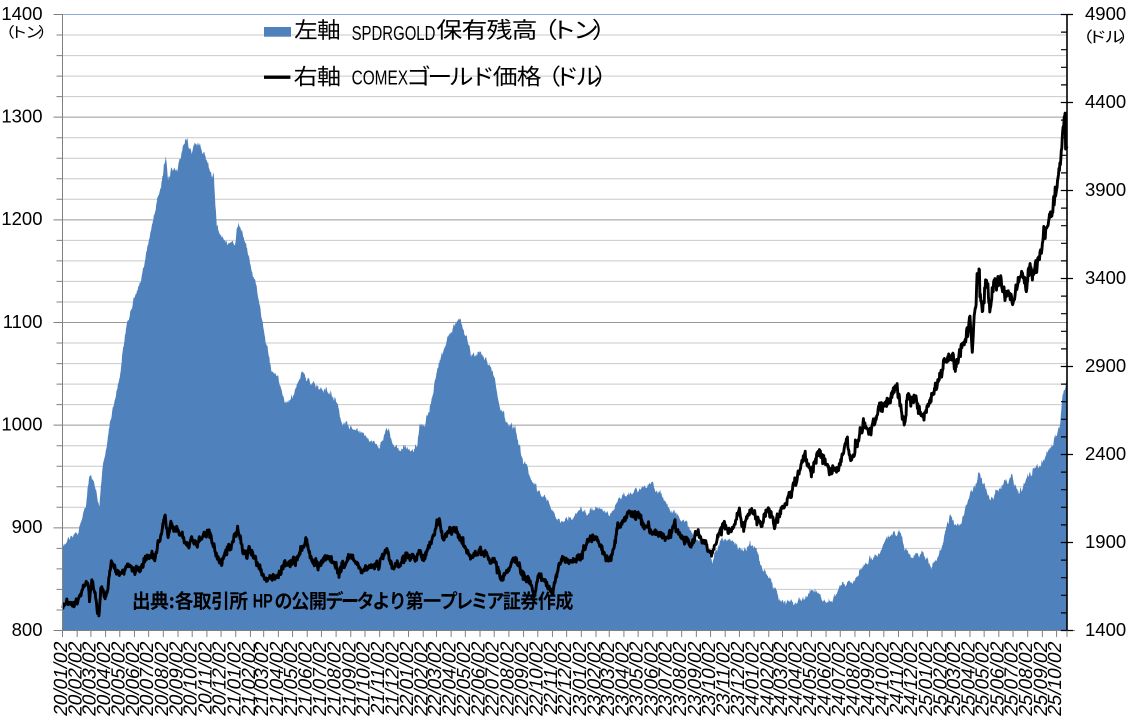 This screenshot has width=1133, height=722. What do you see at coordinates (1012, 679) in the screenshot?
I see `svg-text: 25/07/02` at bounding box center [1012, 679].